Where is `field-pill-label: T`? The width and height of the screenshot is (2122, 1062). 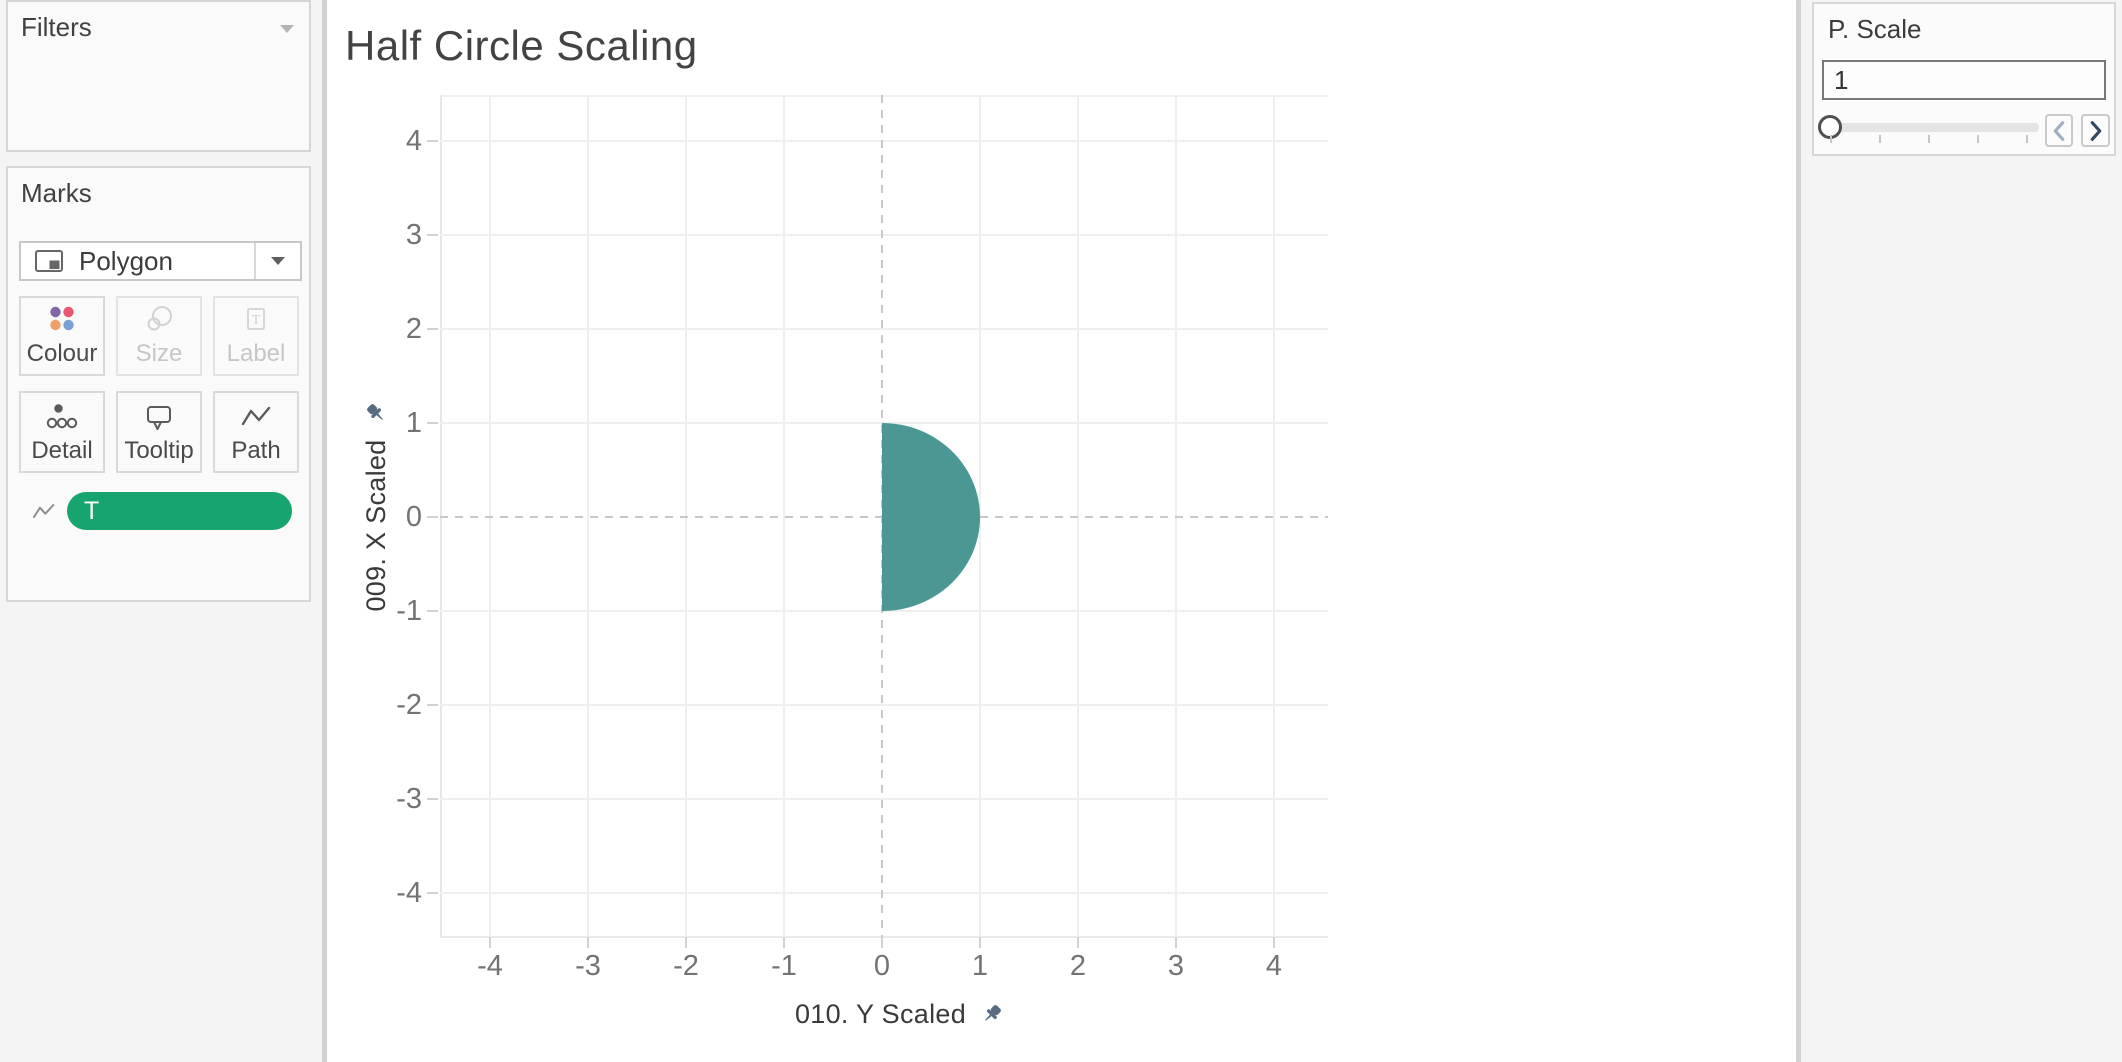 field-pill-label: T is located at coordinates (92, 510).